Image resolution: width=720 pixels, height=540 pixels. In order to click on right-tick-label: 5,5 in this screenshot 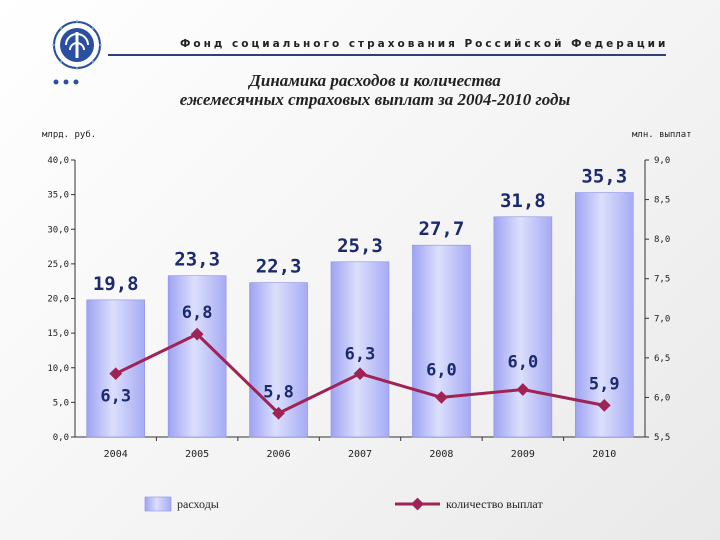, I will do `click(662, 438)`.